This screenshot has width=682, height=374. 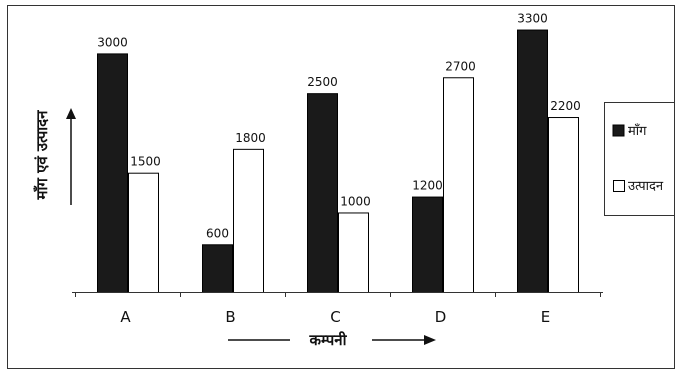 I want to click on value-label-D-production: 2700, so click(x=460, y=66).